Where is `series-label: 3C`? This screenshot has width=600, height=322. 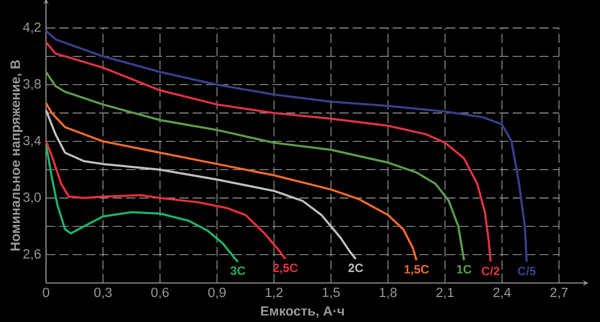 series-label: 3C is located at coordinates (238, 270).